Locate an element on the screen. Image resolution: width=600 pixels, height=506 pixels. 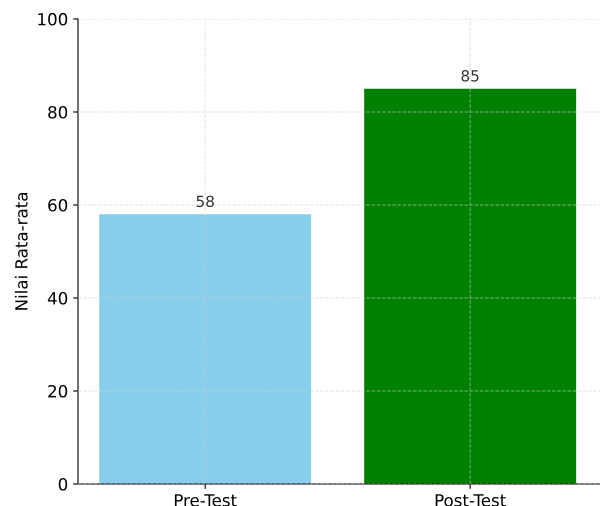
data-label: 85 is located at coordinates (470, 76).